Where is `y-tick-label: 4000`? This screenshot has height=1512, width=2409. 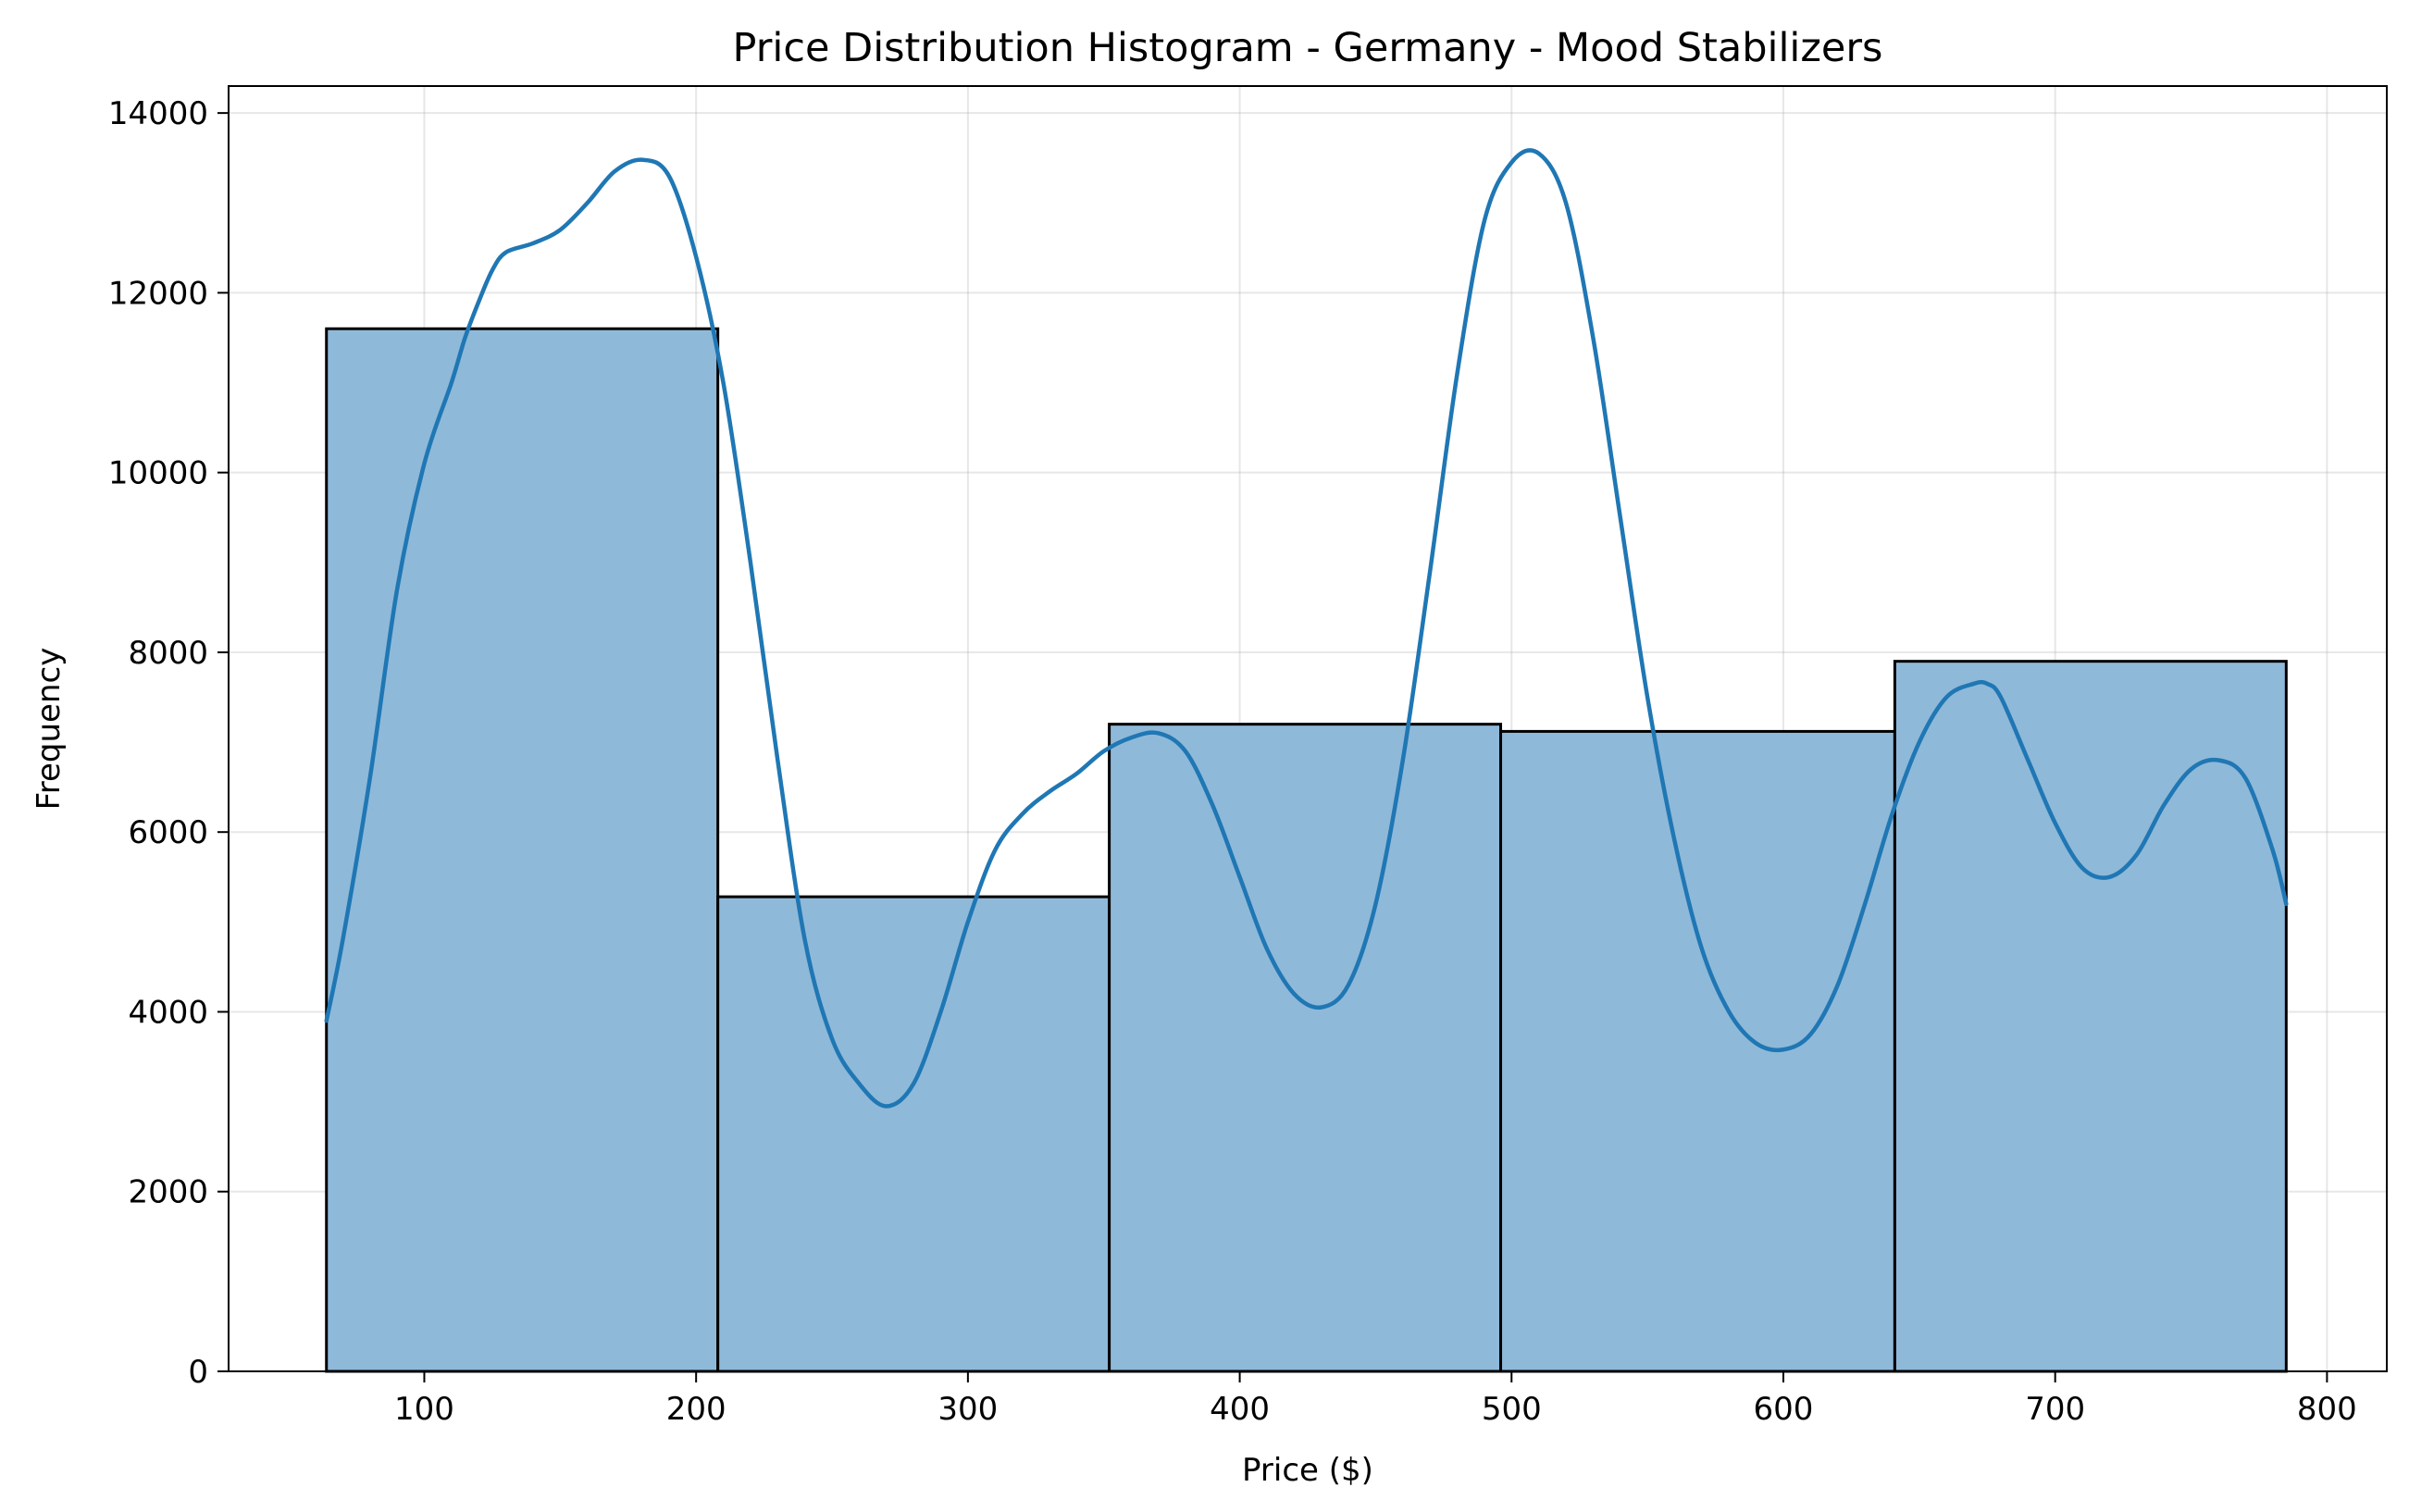
y-tick-label: 4000 is located at coordinates (168, 1012).